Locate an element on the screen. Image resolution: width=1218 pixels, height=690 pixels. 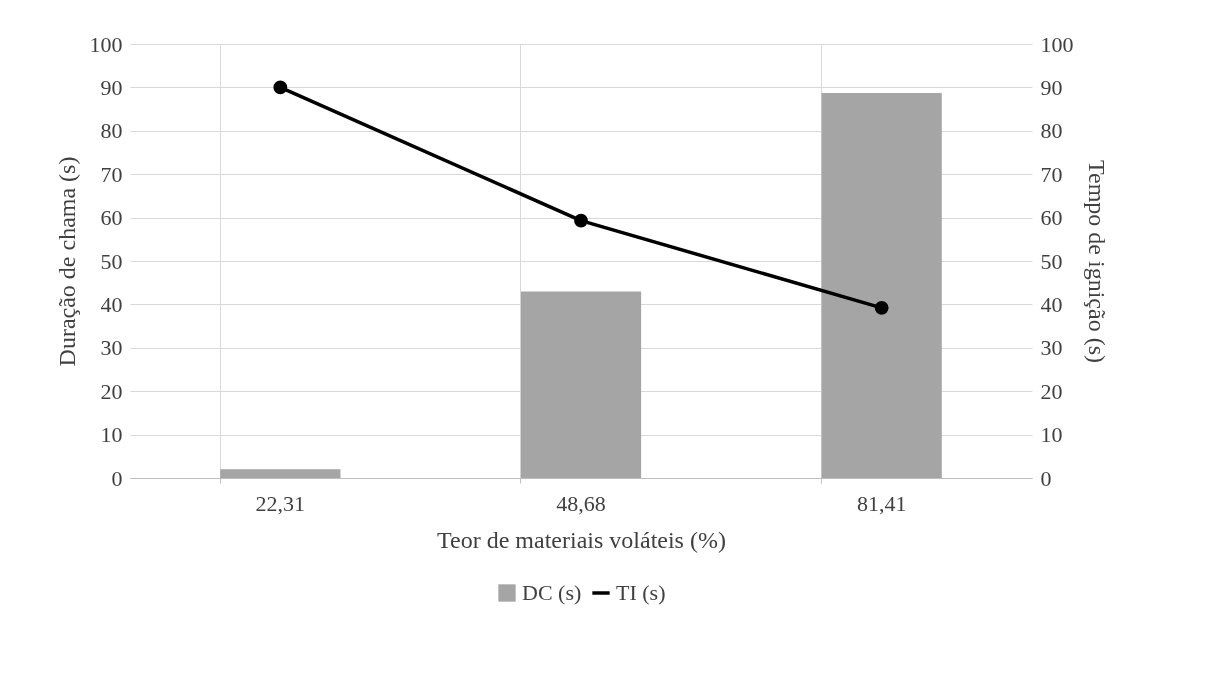
y-tick-label: 50 is located at coordinates (111, 261).